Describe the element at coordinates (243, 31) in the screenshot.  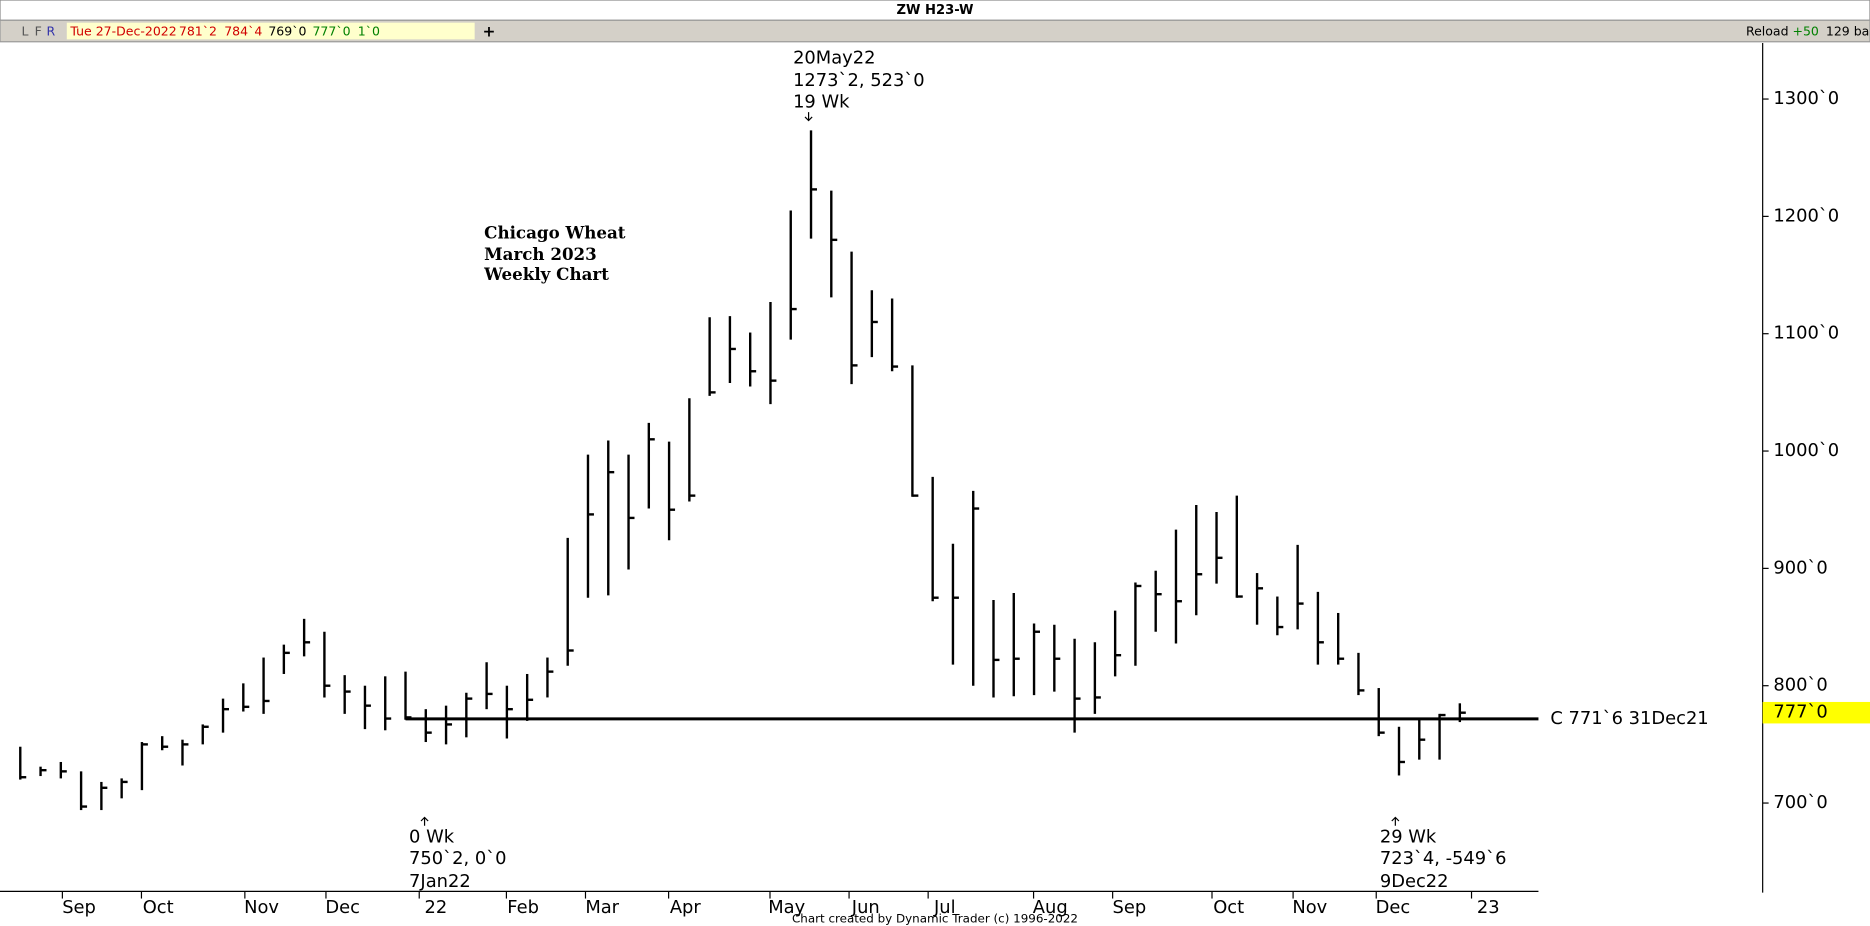
I see `quote-high: 784`4` at that location.